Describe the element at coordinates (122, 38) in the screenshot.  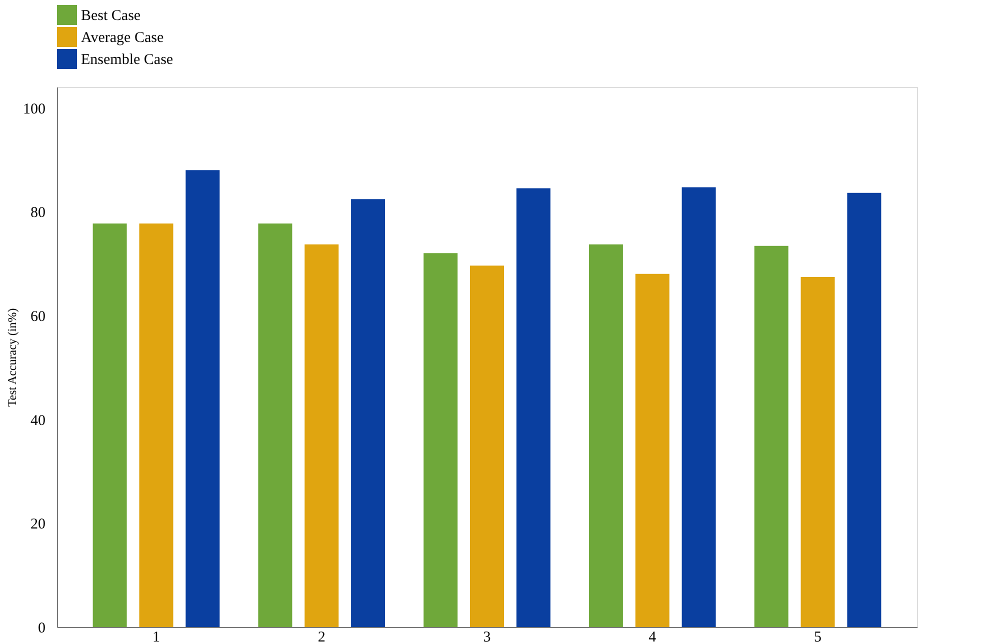
I see `legend-label: Average Case` at that location.